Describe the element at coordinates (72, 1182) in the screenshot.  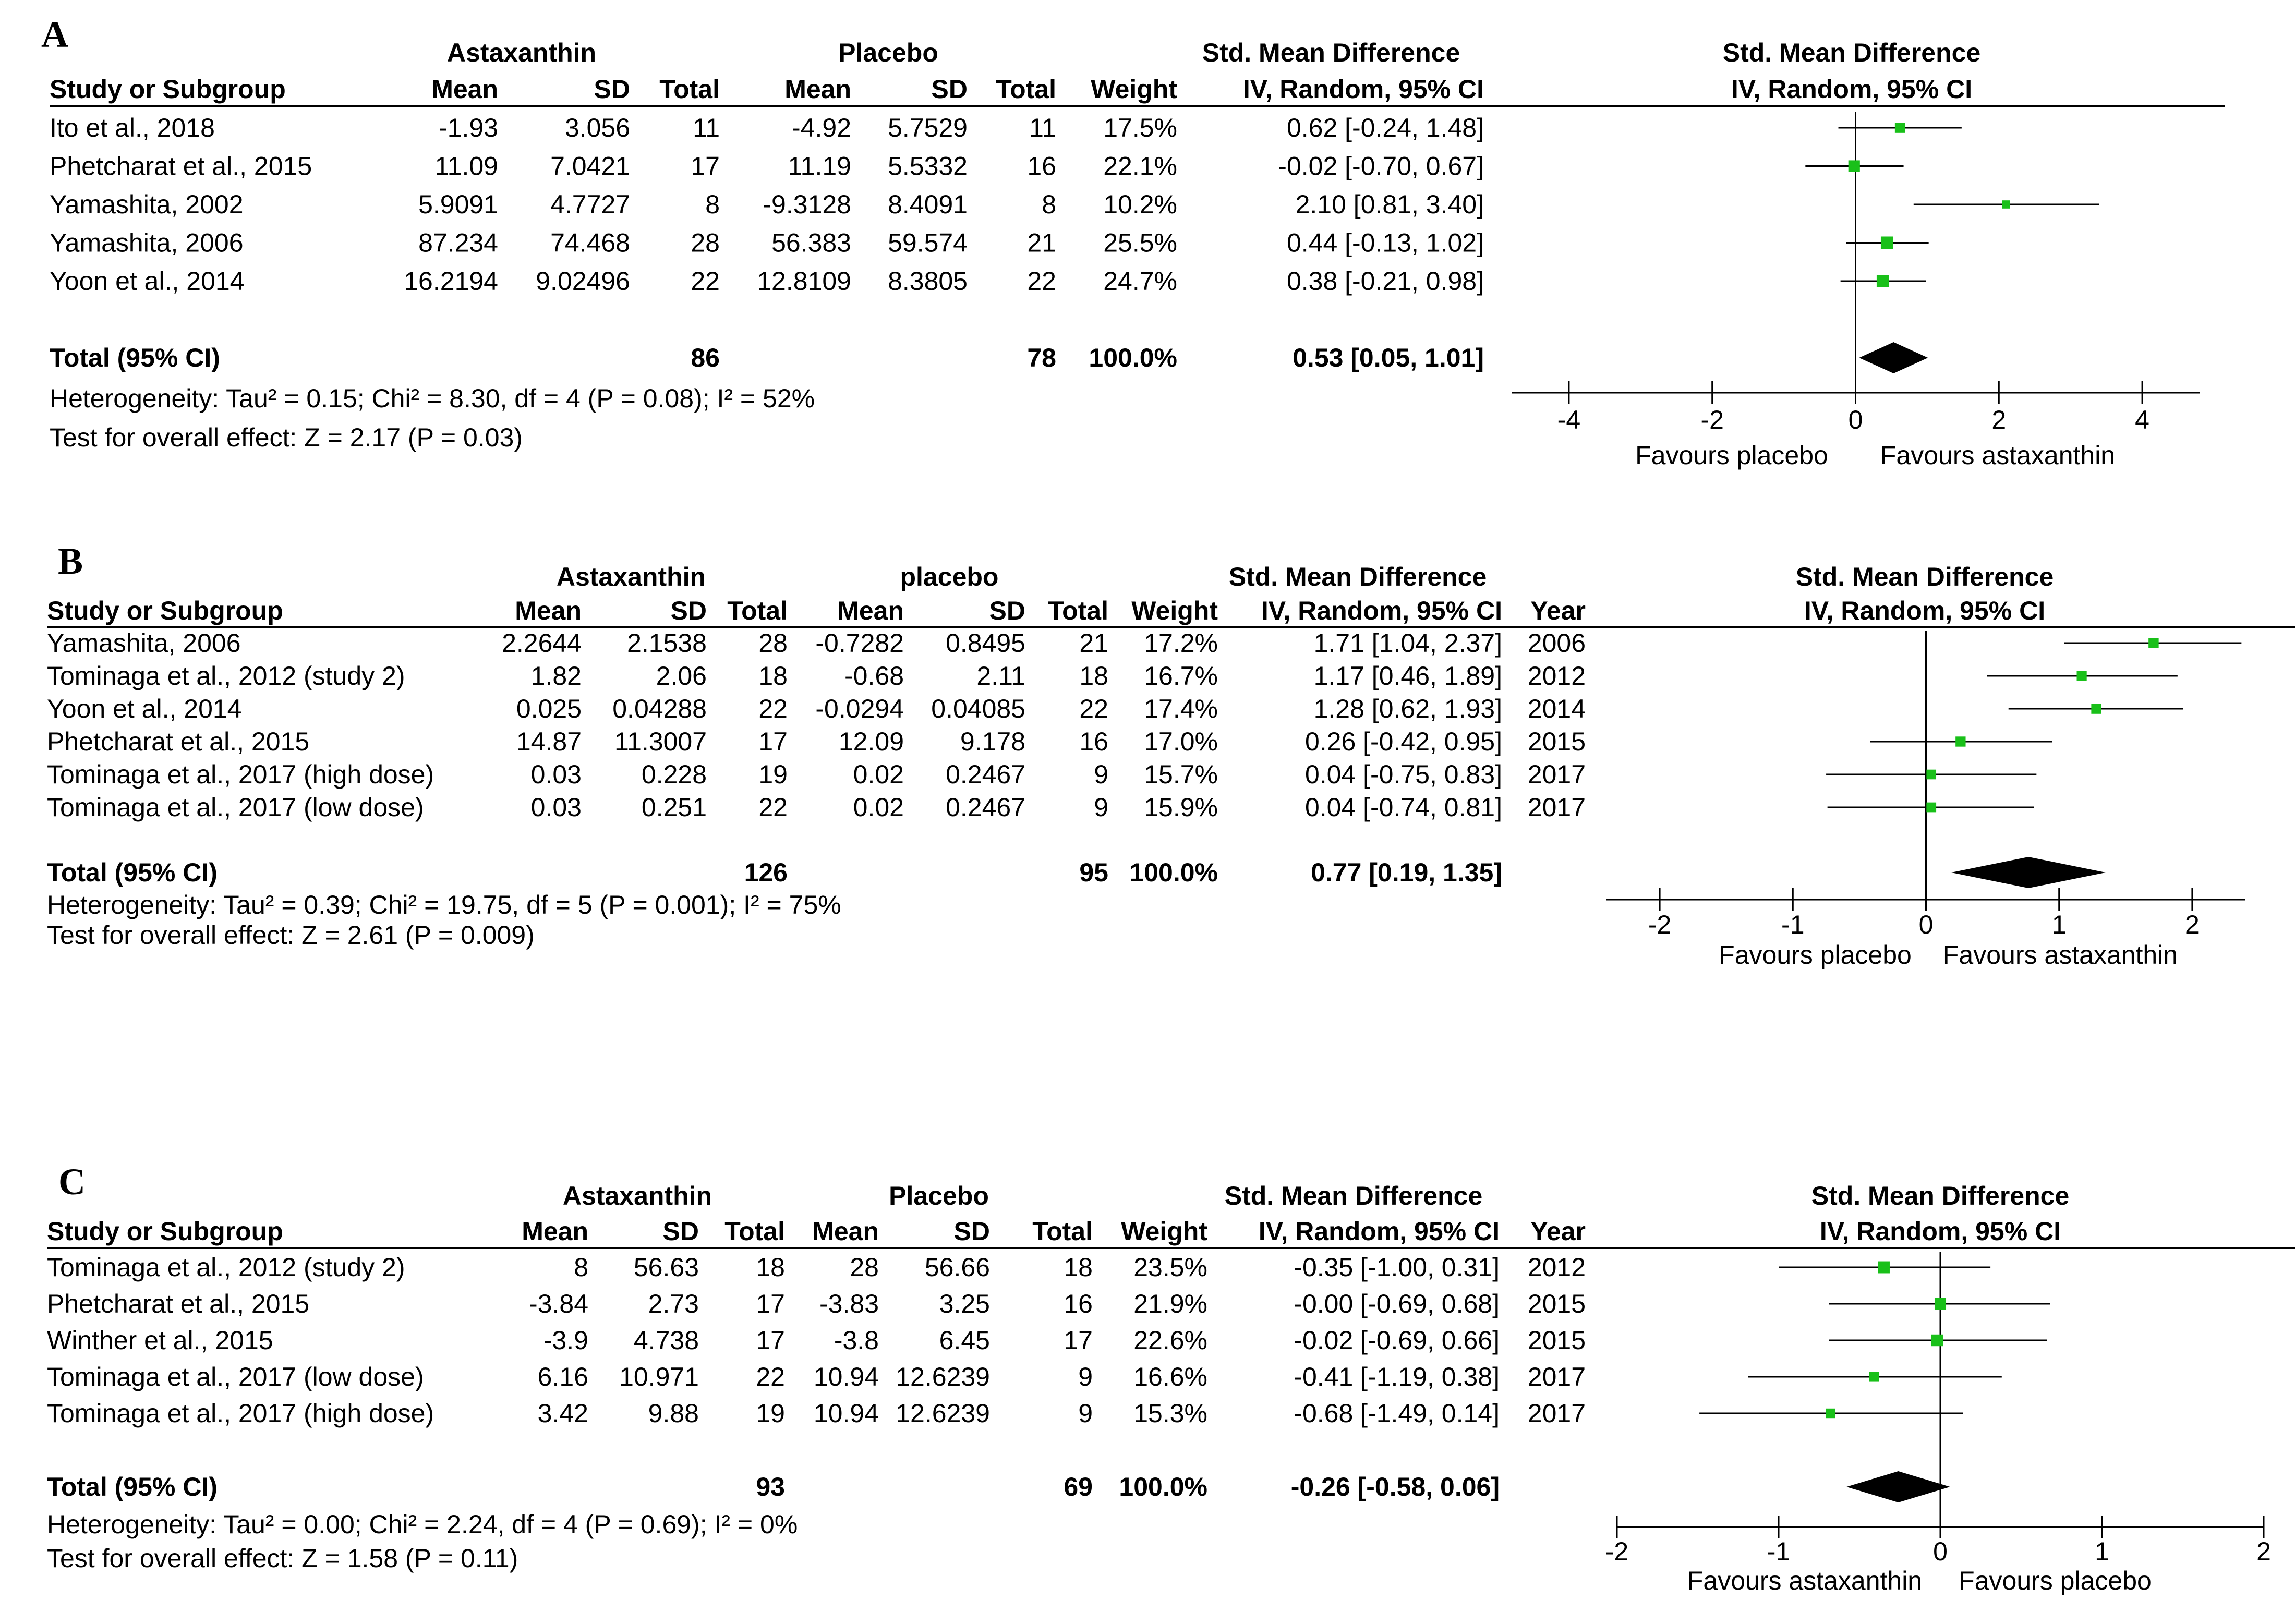
I see `panel-label: C` at that location.